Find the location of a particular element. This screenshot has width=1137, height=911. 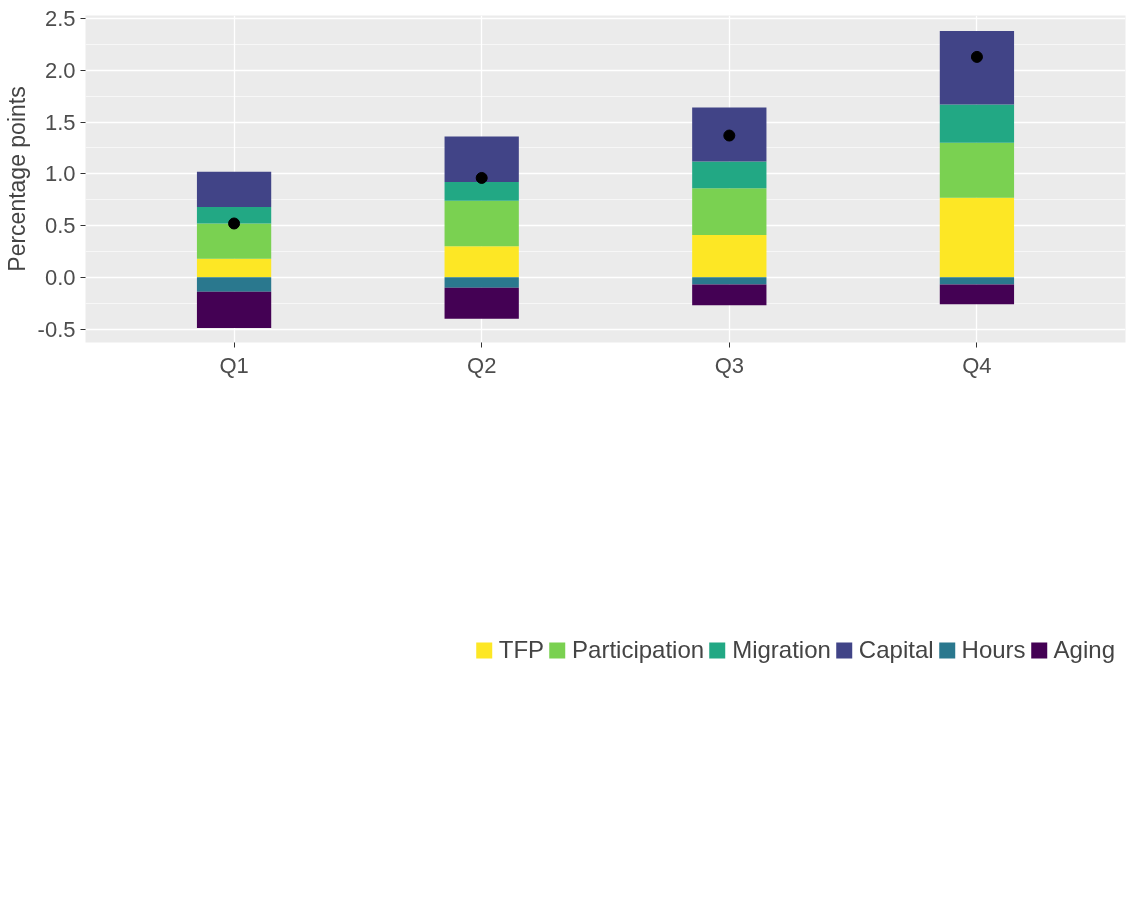

x-tick-label: Q2 is located at coordinates (482, 365).